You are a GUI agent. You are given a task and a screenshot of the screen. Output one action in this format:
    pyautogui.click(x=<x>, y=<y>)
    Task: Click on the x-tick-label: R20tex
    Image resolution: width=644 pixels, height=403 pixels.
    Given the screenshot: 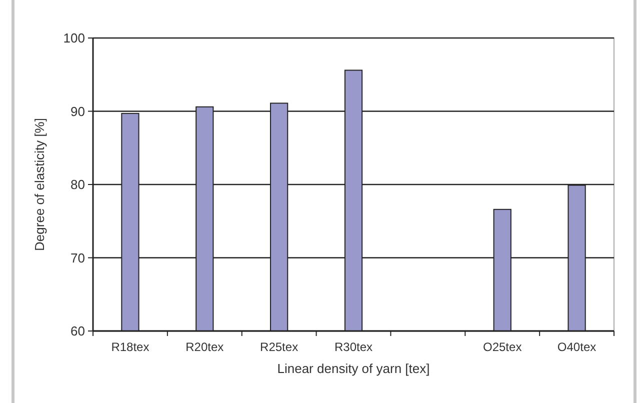 What is the action you would take?
    pyautogui.click(x=205, y=347)
    